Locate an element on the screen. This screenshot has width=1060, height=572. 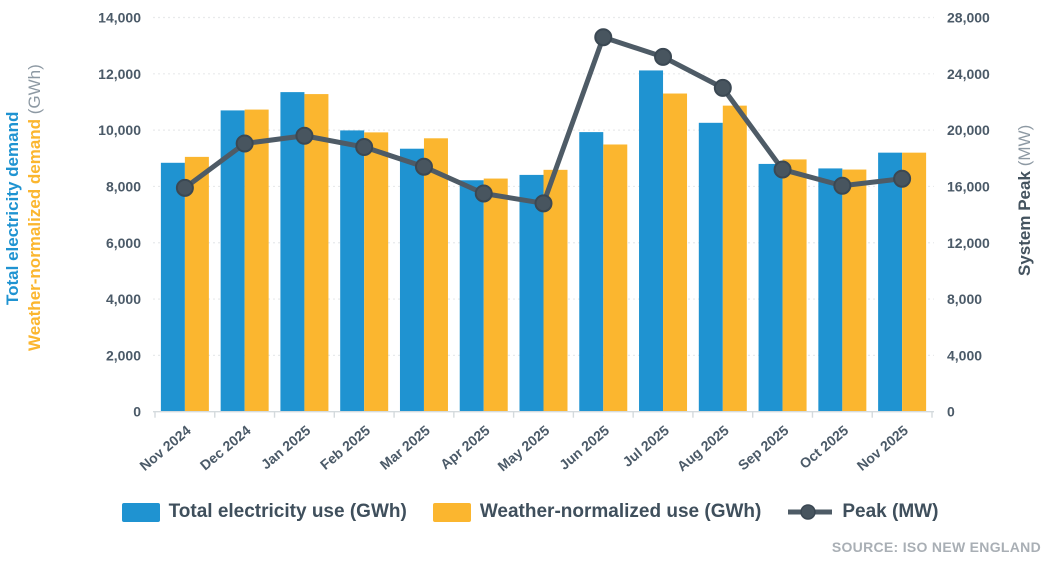
x-axis-tick-label: Sep 2025 is located at coordinates (763, 447).